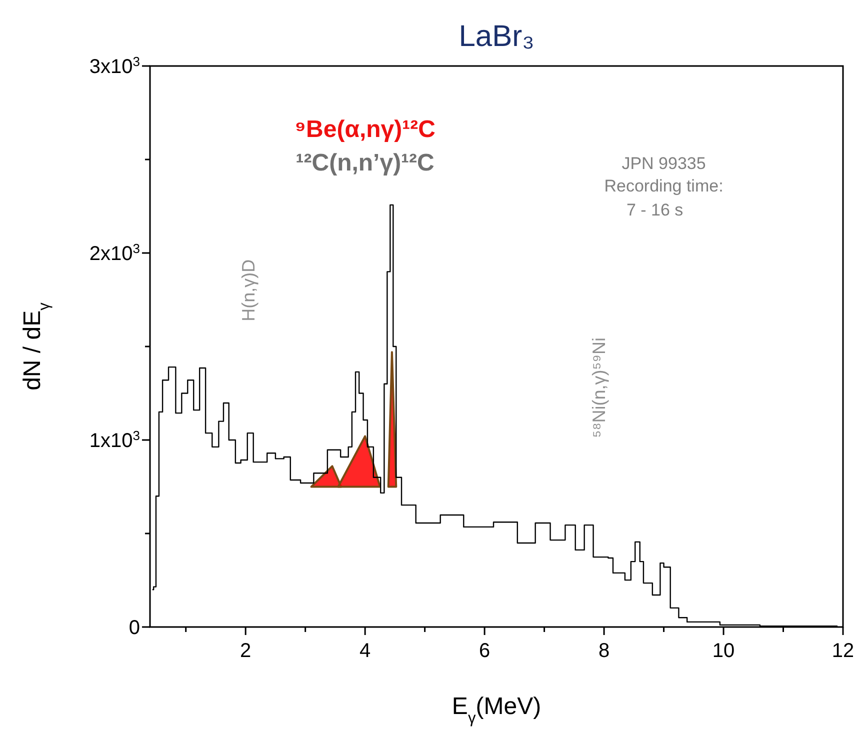  I want to click on annotation: ⁹Be(α,nγ)¹²C, so click(365, 130).